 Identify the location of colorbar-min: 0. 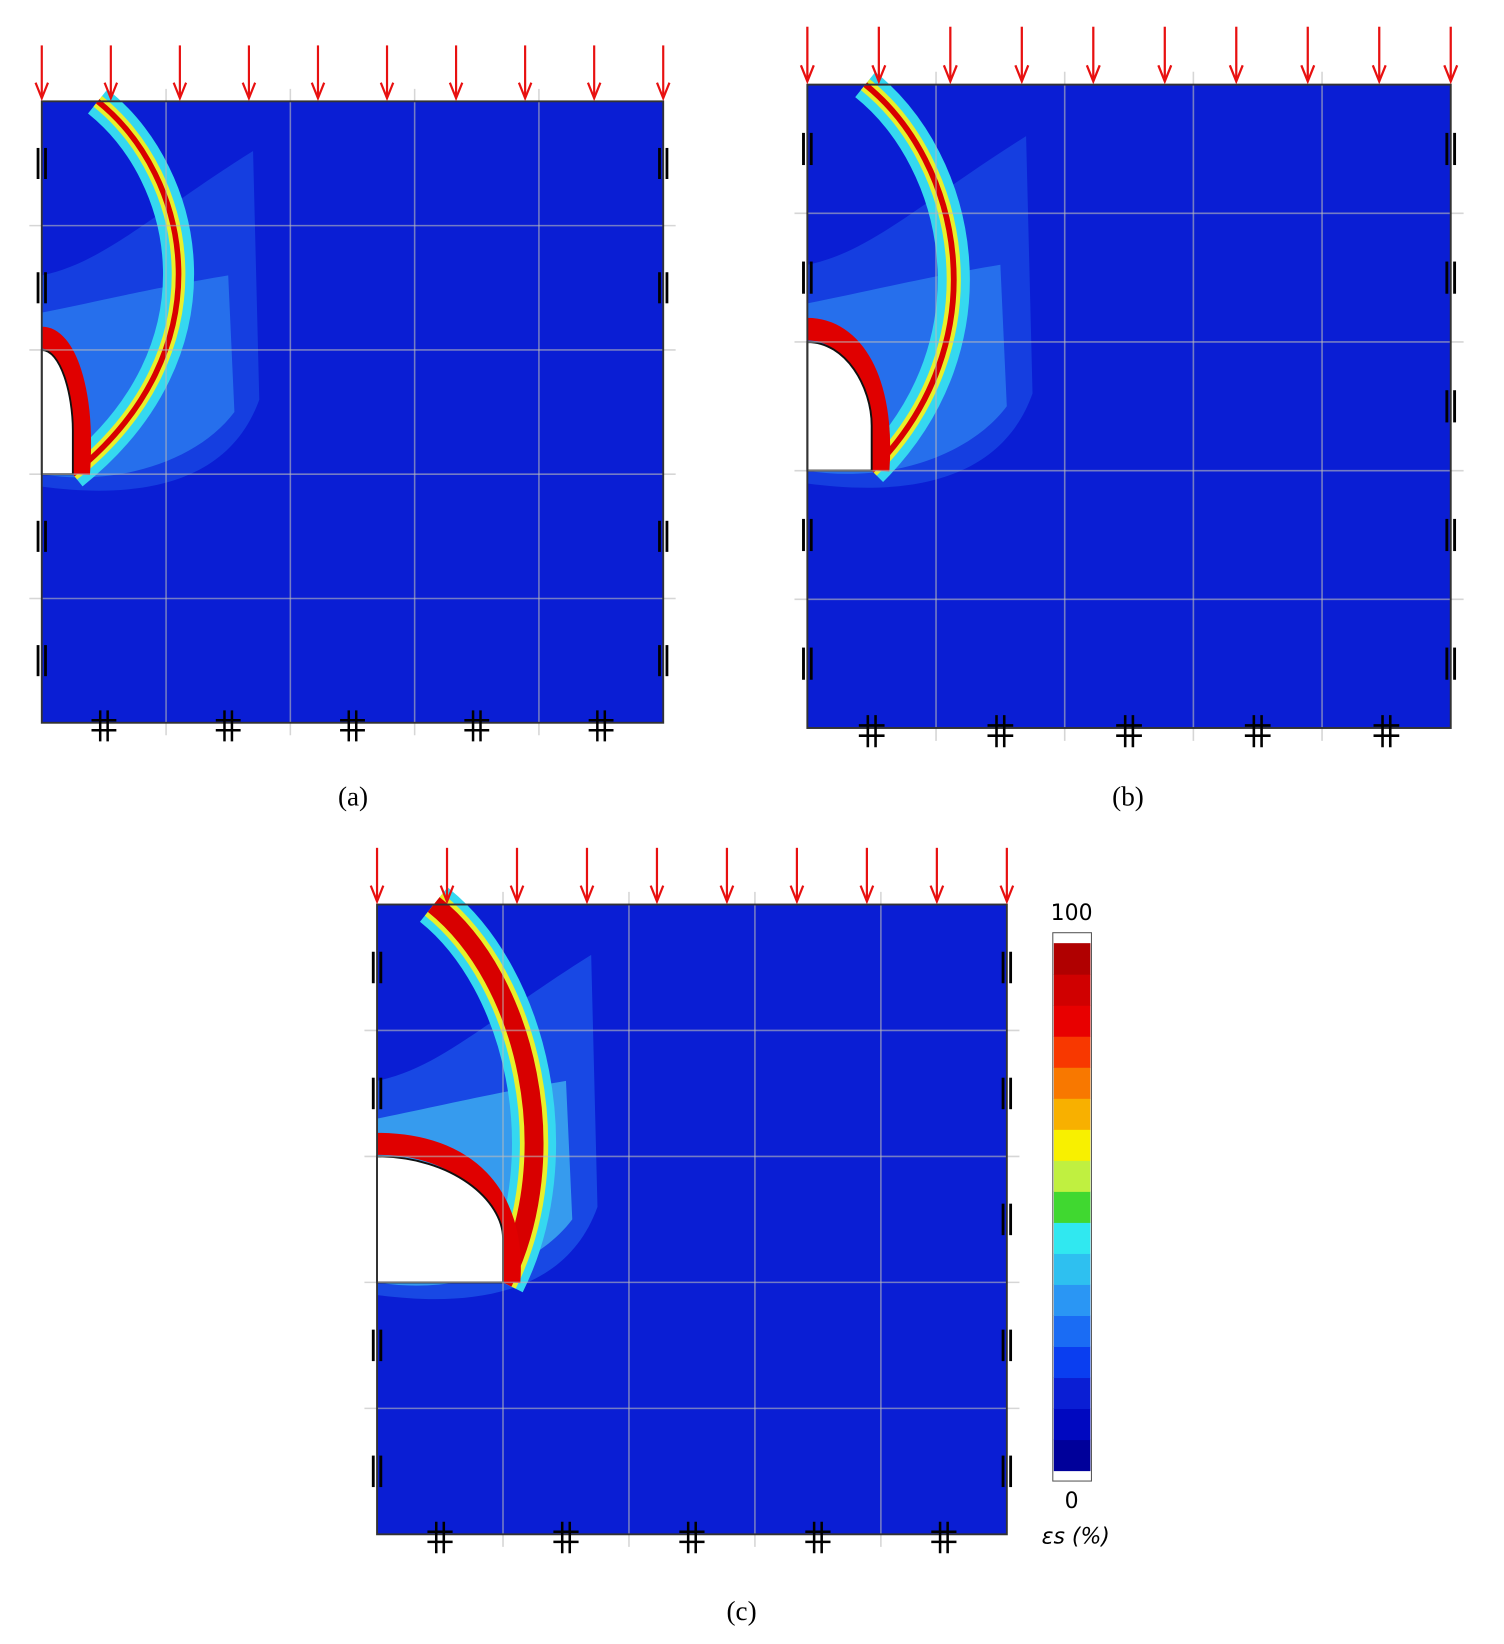
(1072, 1501).